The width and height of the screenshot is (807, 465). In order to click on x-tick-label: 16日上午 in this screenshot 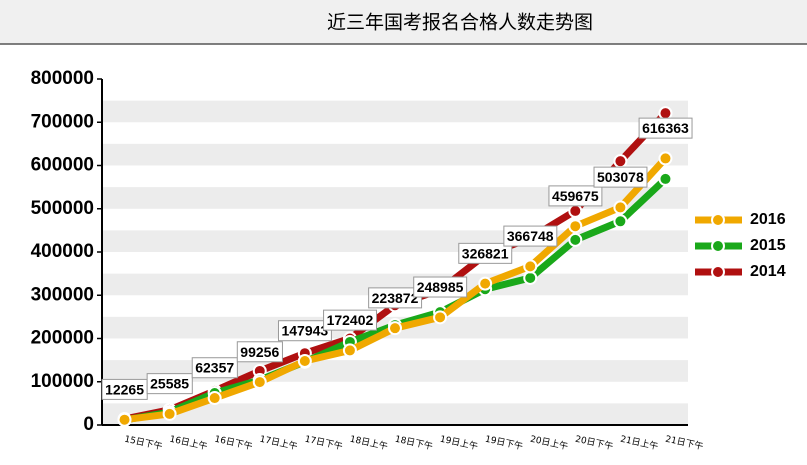, I will do `click(188, 443)`.